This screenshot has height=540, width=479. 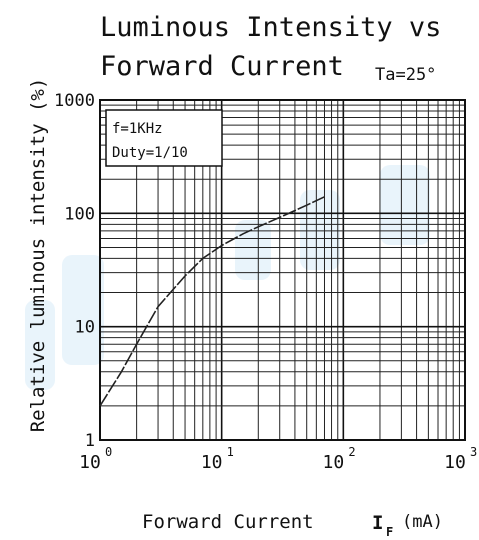 I want to click on x-tick-exponent: 3, so click(x=473, y=452).